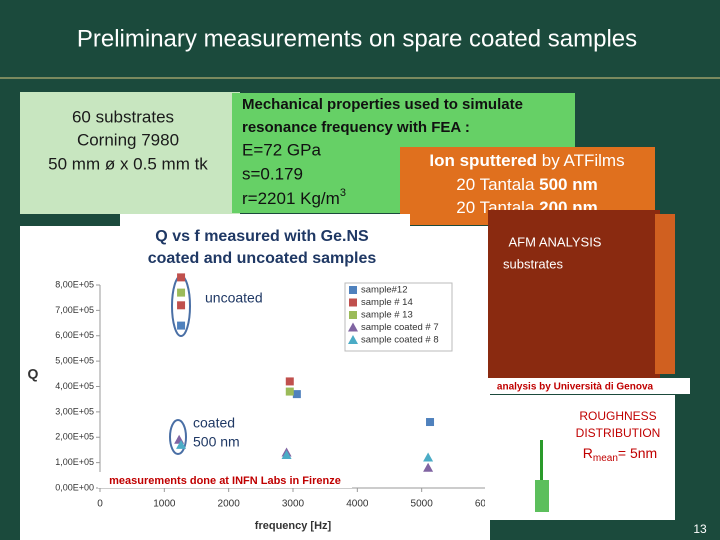 This screenshot has height=540, width=720. I want to click on legend-box, so click(398, 317).